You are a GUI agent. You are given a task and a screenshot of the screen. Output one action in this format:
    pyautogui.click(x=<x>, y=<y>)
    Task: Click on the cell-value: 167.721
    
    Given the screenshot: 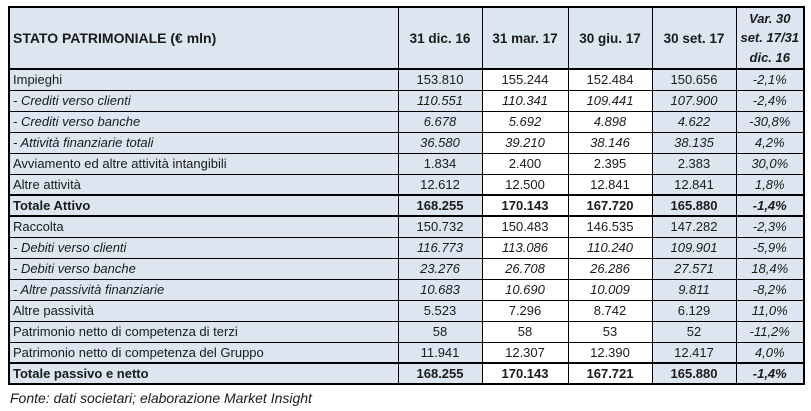 What is the action you would take?
    pyautogui.click(x=610, y=373)
    